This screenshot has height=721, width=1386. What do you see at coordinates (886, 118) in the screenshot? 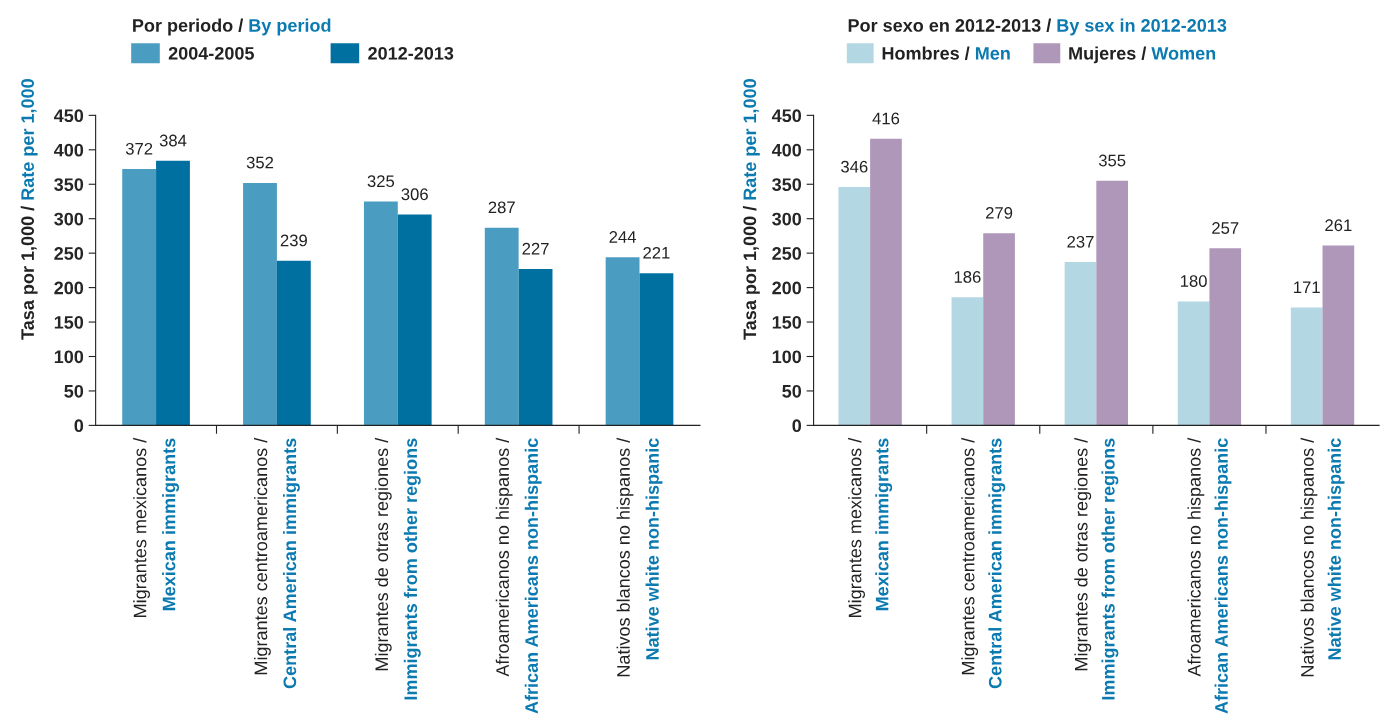
I see `data-label: 416` at bounding box center [886, 118].